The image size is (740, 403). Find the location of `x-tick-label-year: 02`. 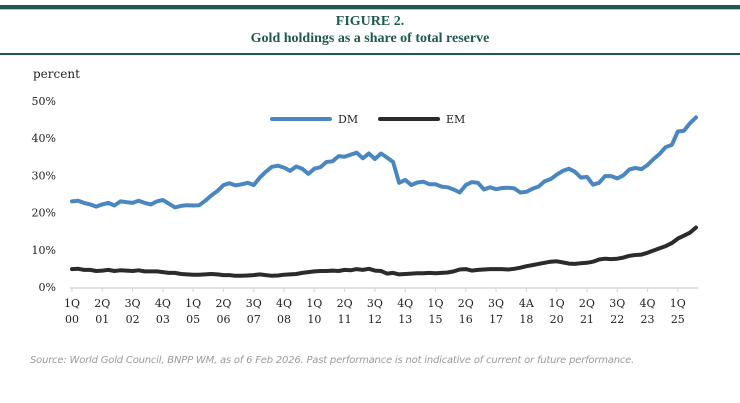

x-tick-label-year: 02 is located at coordinates (133, 319).